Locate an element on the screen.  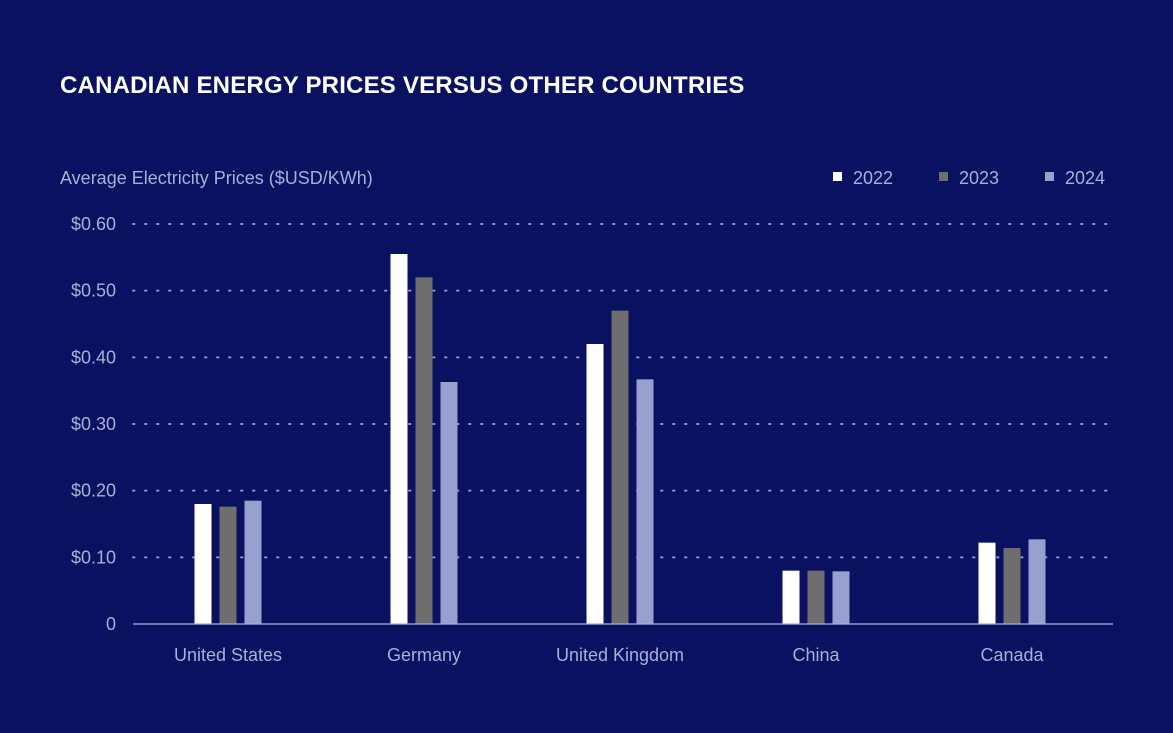
legend-swatch-2024 is located at coordinates (1049, 176).